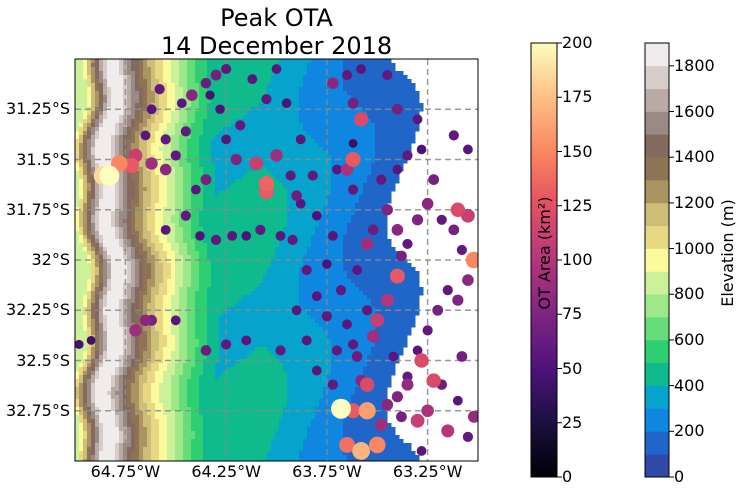  What do you see at coordinates (727, 253) in the screenshot?
I see `elevation-colorbar-label: Elevation (m)` at bounding box center [727, 253].